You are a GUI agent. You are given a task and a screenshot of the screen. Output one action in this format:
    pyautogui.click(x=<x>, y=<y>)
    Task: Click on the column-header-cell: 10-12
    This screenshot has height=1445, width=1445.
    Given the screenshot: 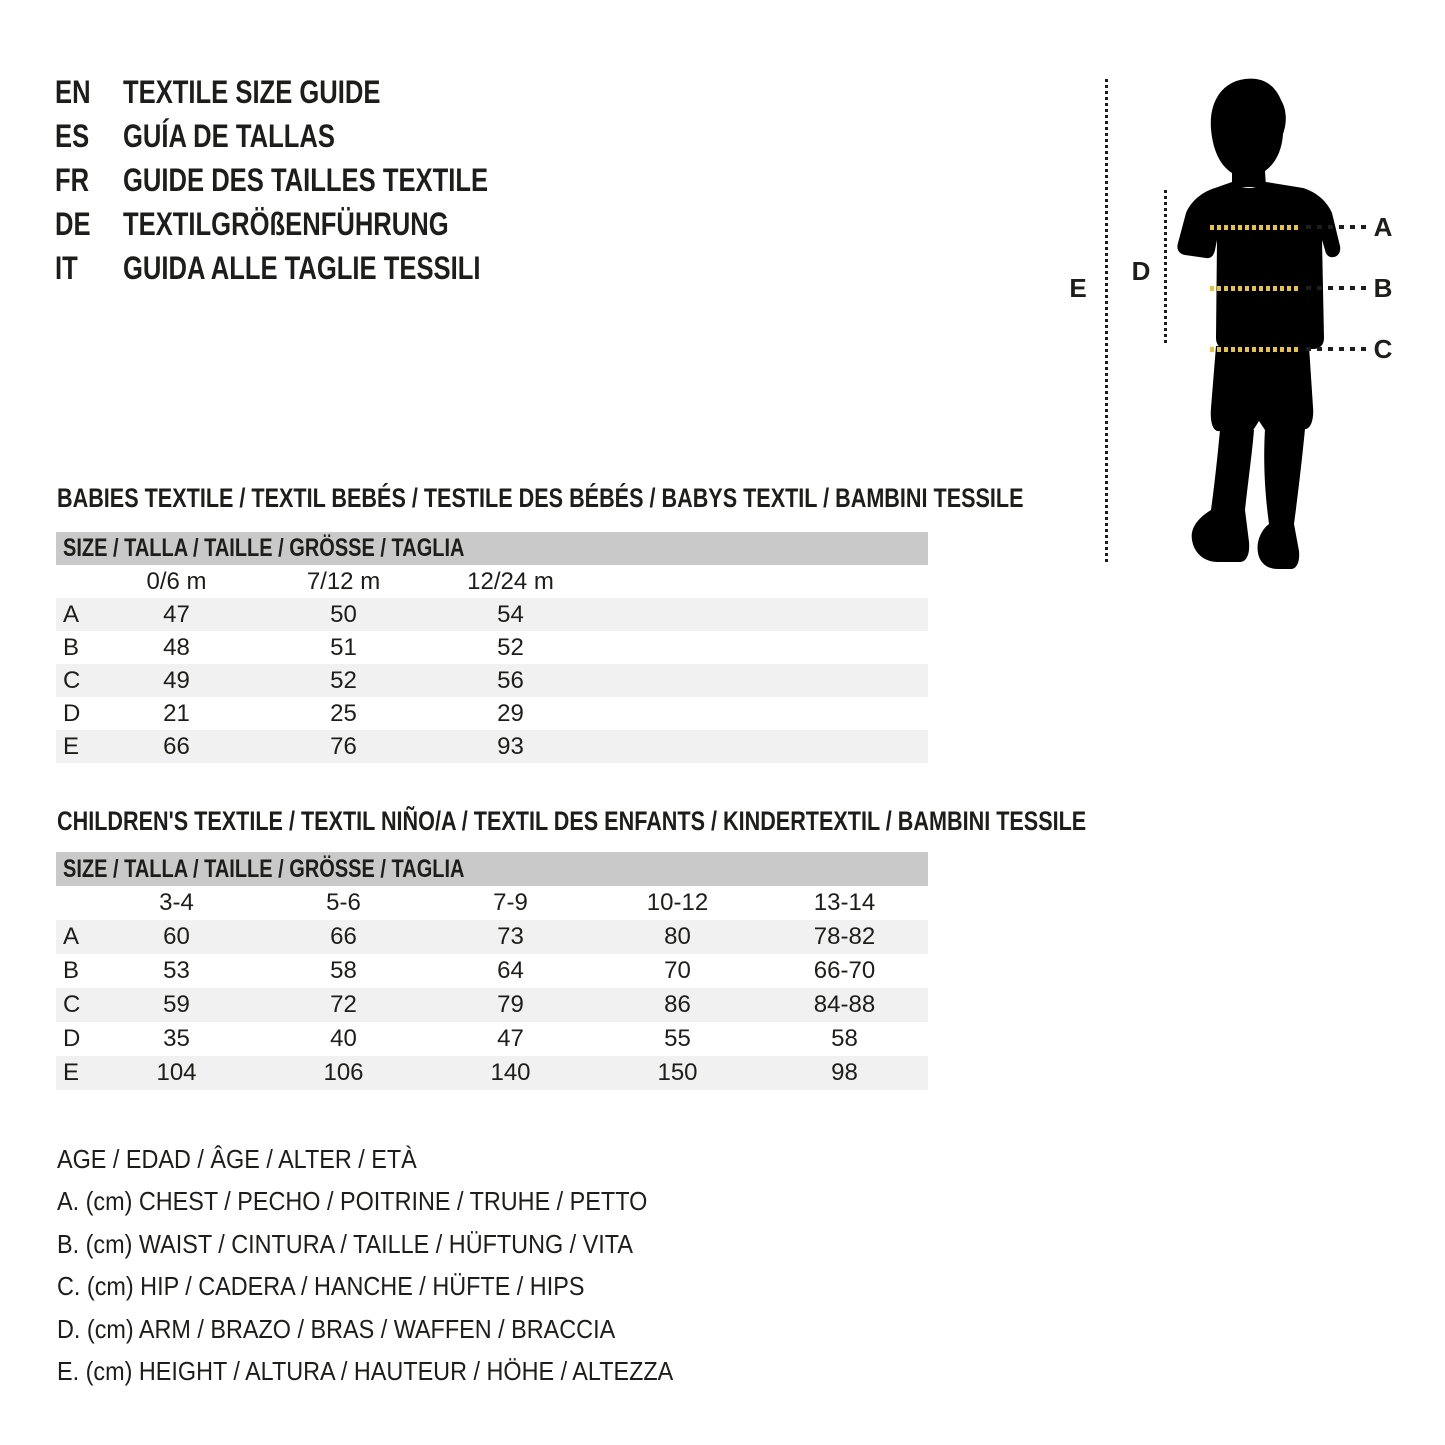 What is the action you would take?
    pyautogui.click(x=677, y=902)
    